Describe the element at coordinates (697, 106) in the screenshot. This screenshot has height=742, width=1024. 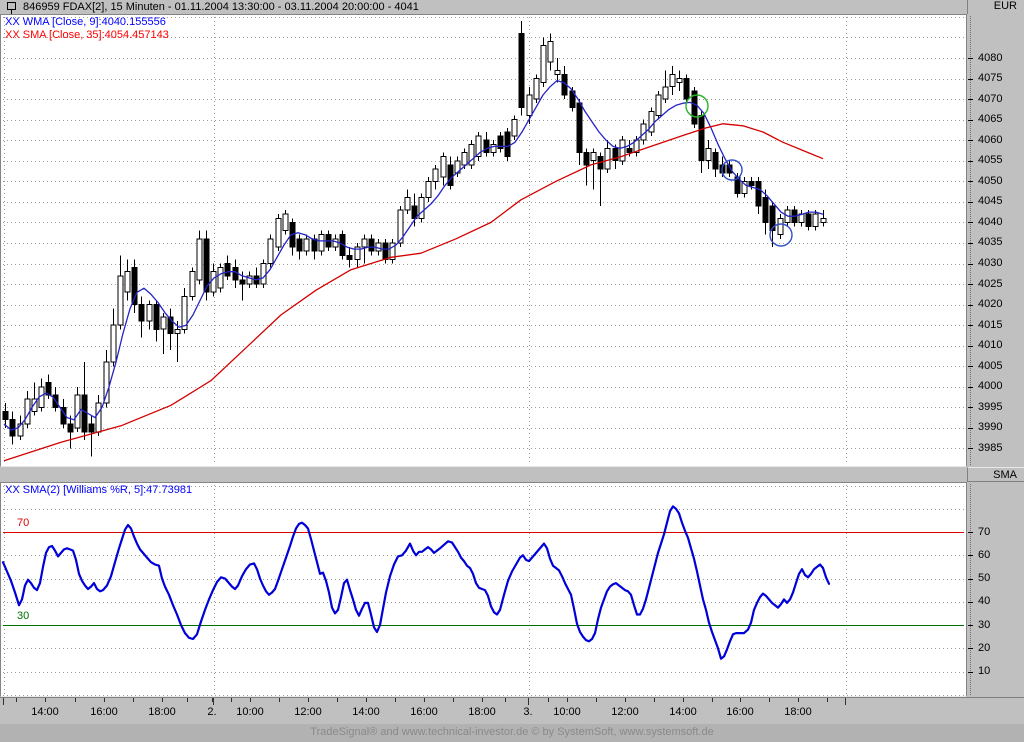
I see `green-circle-annotation` at that location.